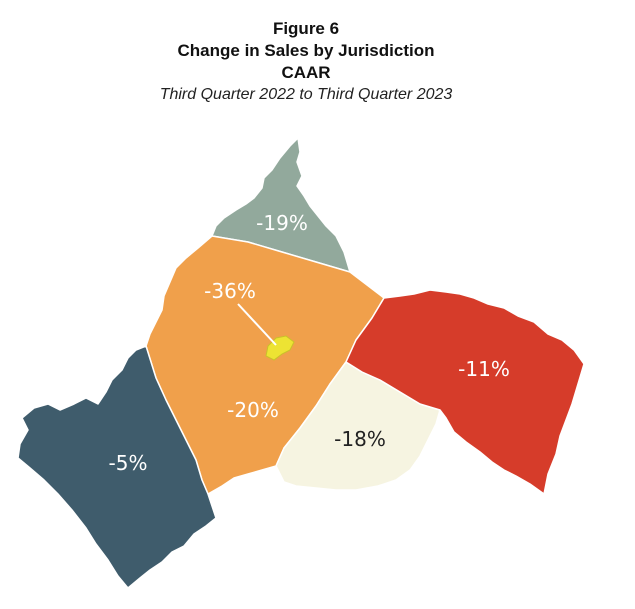 This screenshot has width=635, height=609. Describe the element at coordinates (253, 410) in the screenshot. I see `label-central: -20%` at that location.